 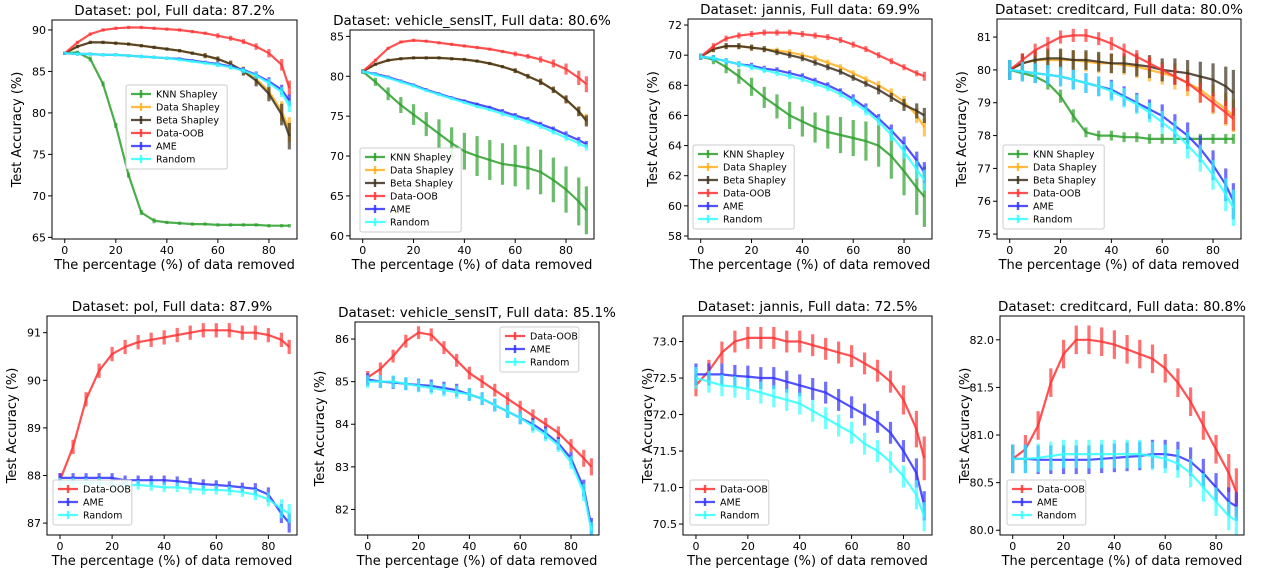 What do you see at coordinates (342, 339) in the screenshot?
I see `y-tick-label: 86` at bounding box center [342, 339].